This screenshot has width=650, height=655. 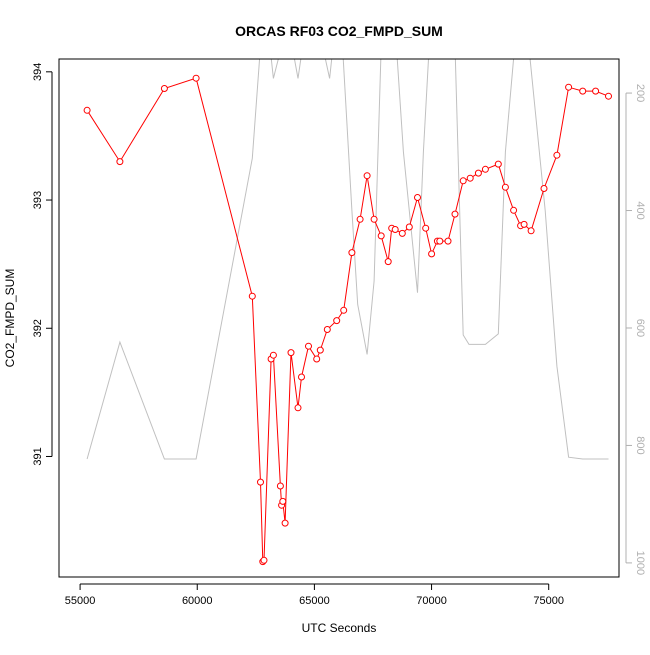 I want to click on x-tick-label: 65000, so click(x=314, y=601).